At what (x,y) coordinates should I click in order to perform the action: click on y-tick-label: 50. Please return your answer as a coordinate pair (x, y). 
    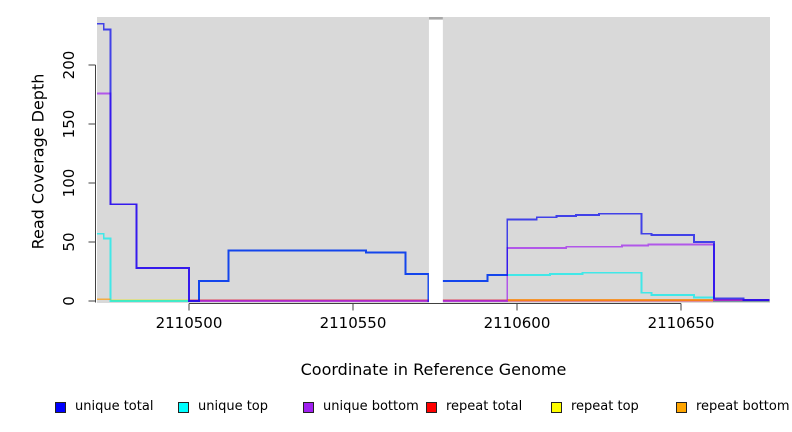
    Looking at the image, I should click on (69, 242).